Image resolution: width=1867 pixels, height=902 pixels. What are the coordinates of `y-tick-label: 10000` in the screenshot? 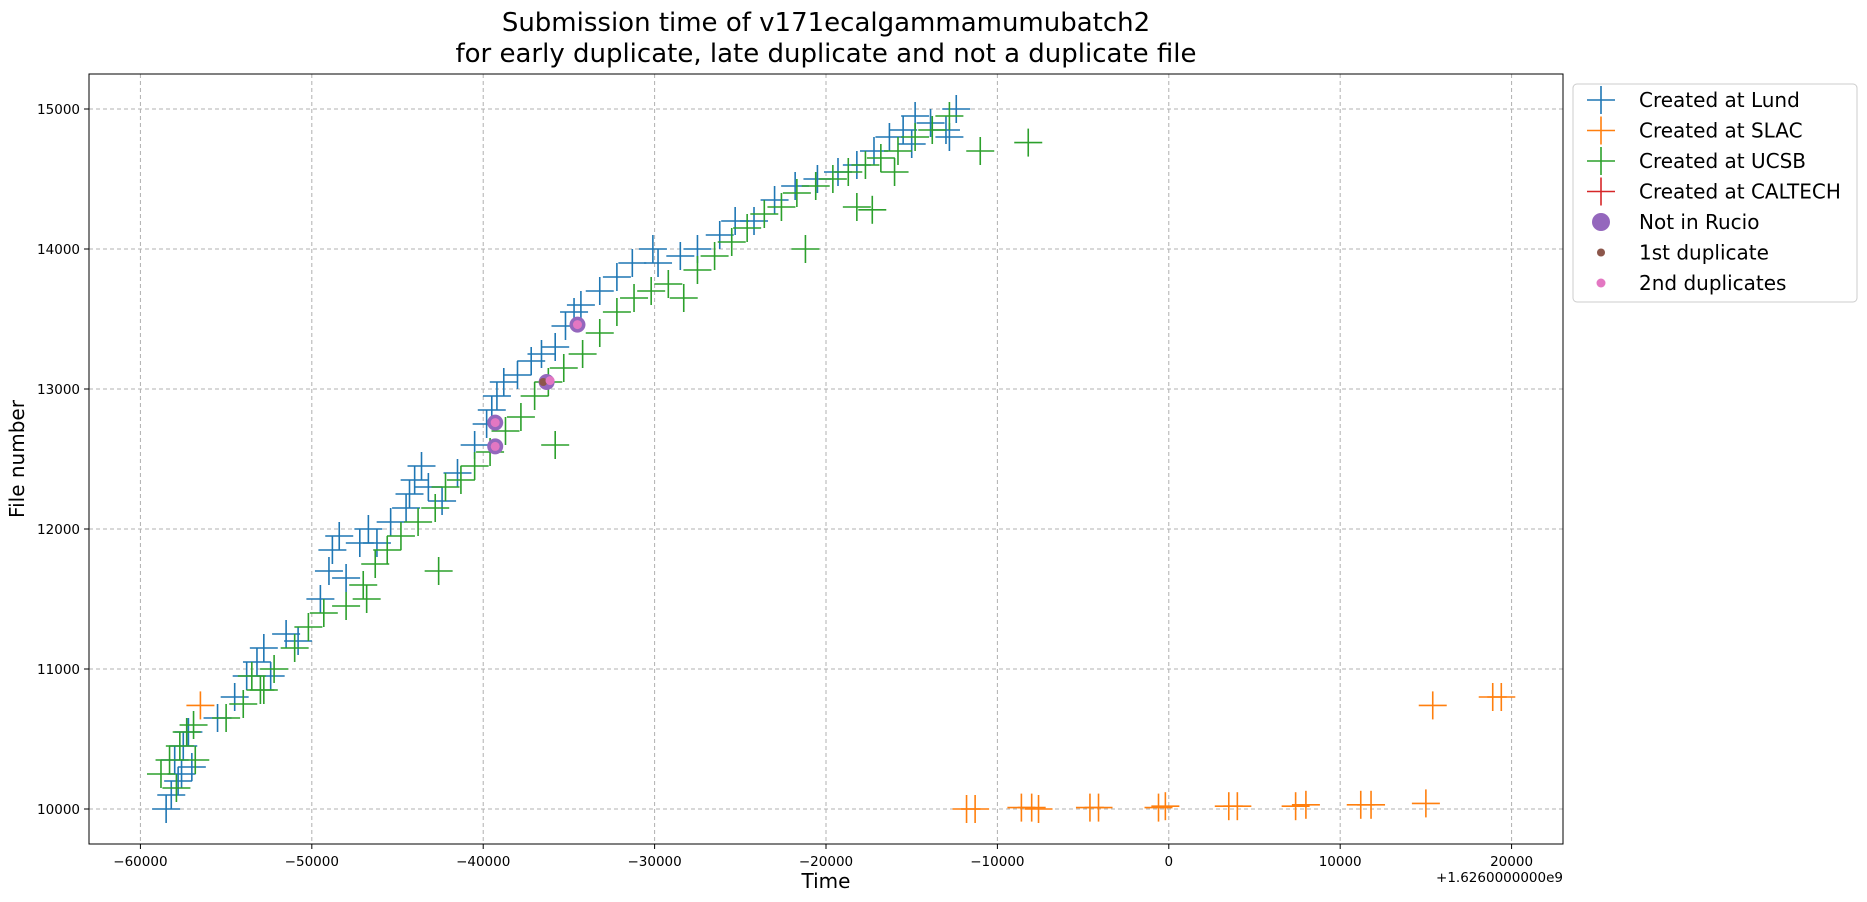 It's located at (58, 810).